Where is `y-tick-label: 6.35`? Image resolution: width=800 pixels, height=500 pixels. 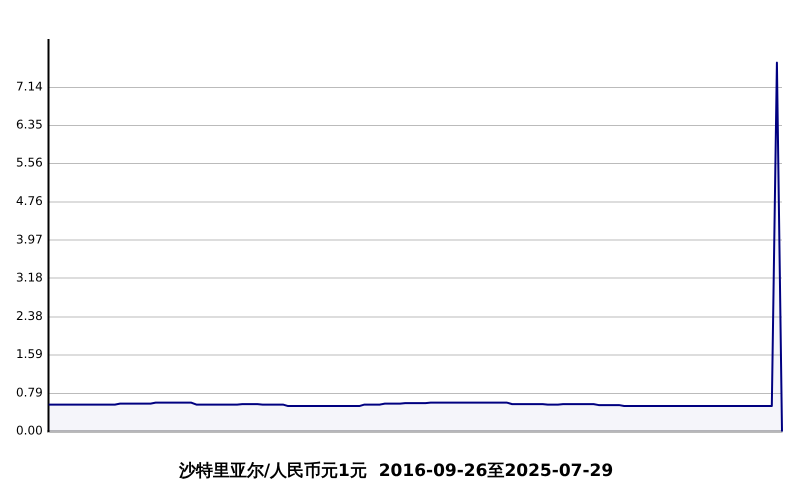
y-tick-label: 6.35 is located at coordinates (29, 124).